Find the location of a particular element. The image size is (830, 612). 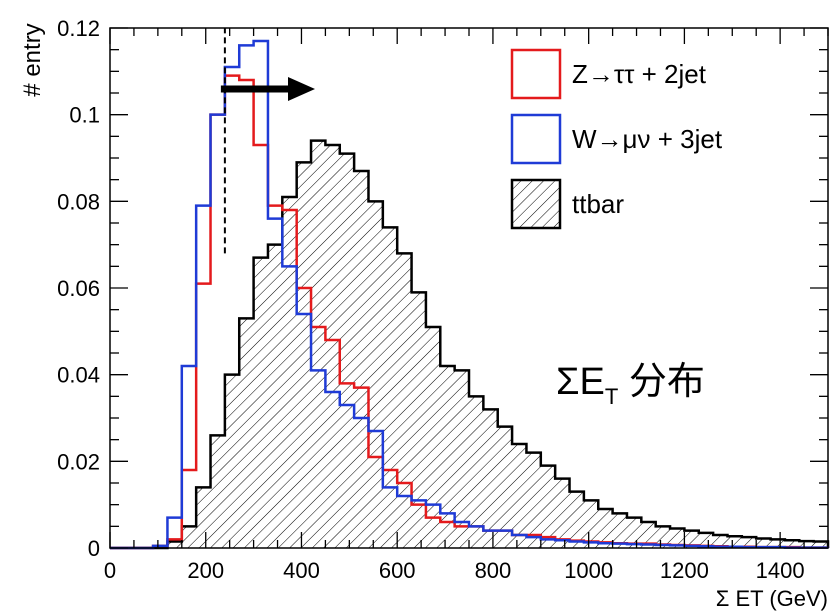

annotation-subscript: T is located at coordinates (611, 396).